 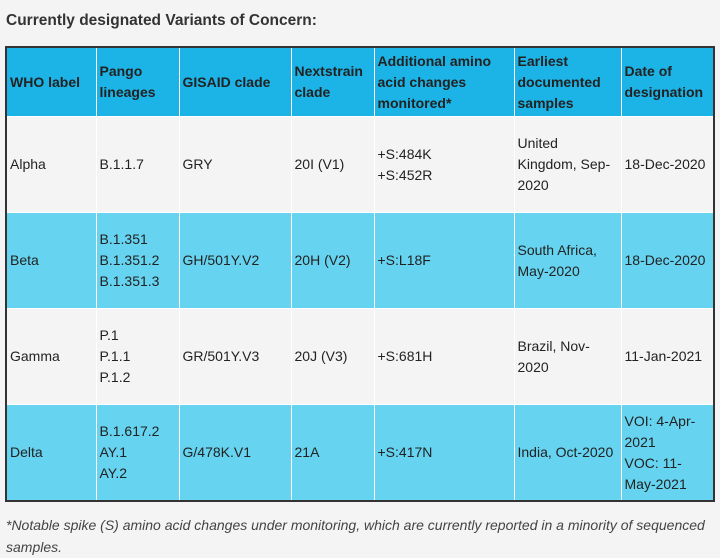 I want to click on table-cell: B.1.617.2 AY.1 AY.2, so click(x=137, y=453).